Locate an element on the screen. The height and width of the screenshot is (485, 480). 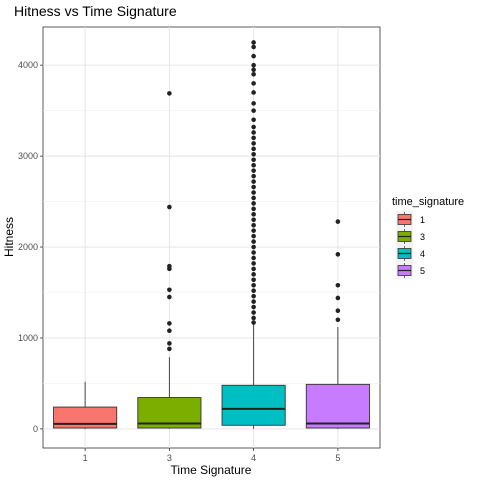
legend-label: 5 is located at coordinates (422, 271).